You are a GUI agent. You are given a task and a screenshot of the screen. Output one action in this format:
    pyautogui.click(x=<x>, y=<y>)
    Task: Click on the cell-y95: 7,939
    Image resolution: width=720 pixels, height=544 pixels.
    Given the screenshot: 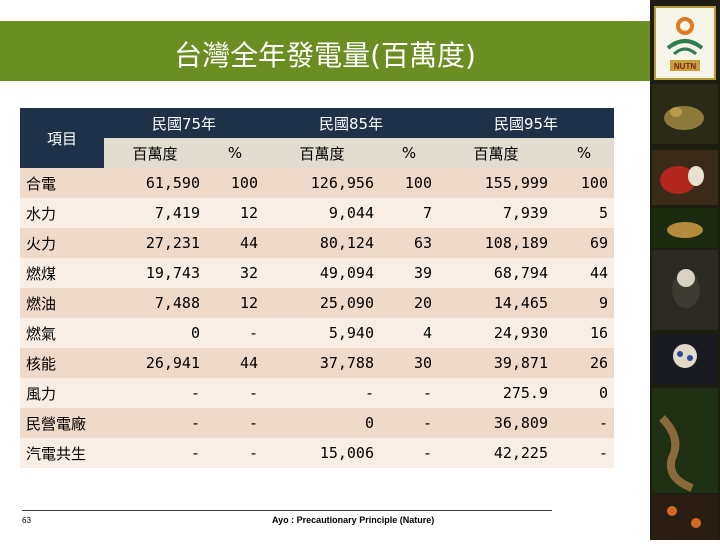 What is the action you would take?
    pyautogui.click(x=525, y=213)
    